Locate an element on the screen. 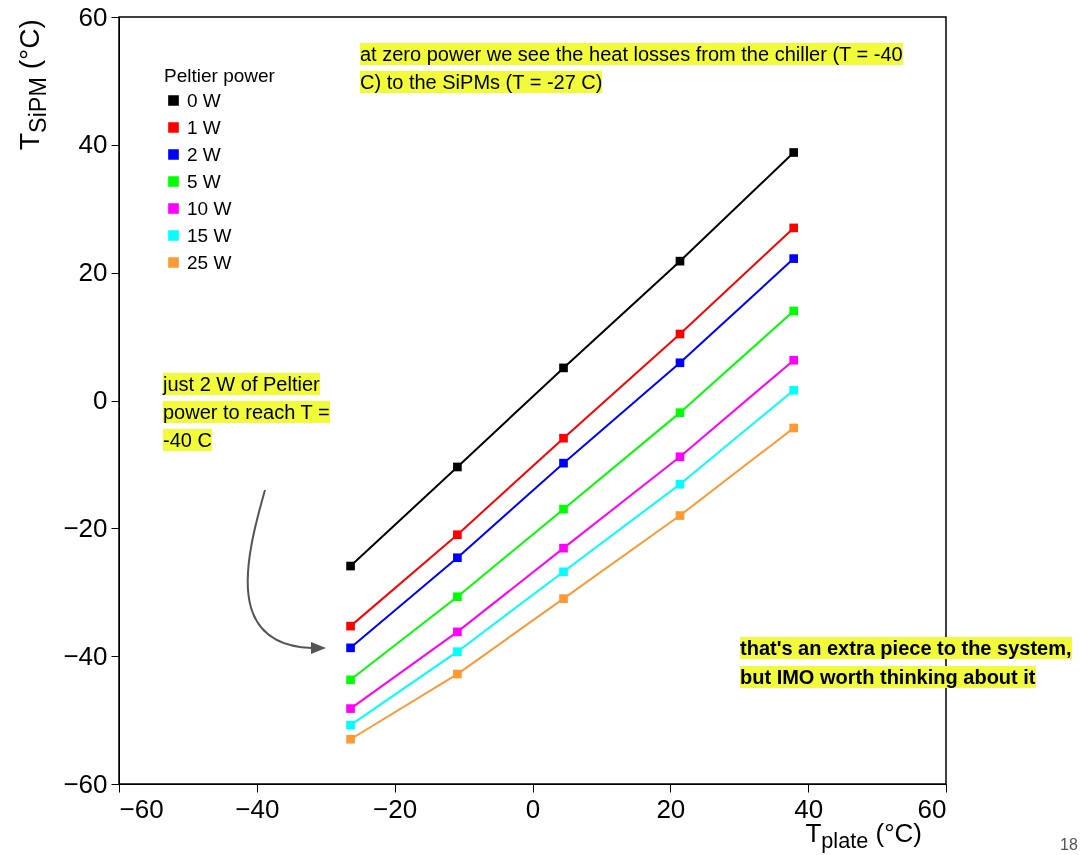  legend-label: 2 W is located at coordinates (204, 154).